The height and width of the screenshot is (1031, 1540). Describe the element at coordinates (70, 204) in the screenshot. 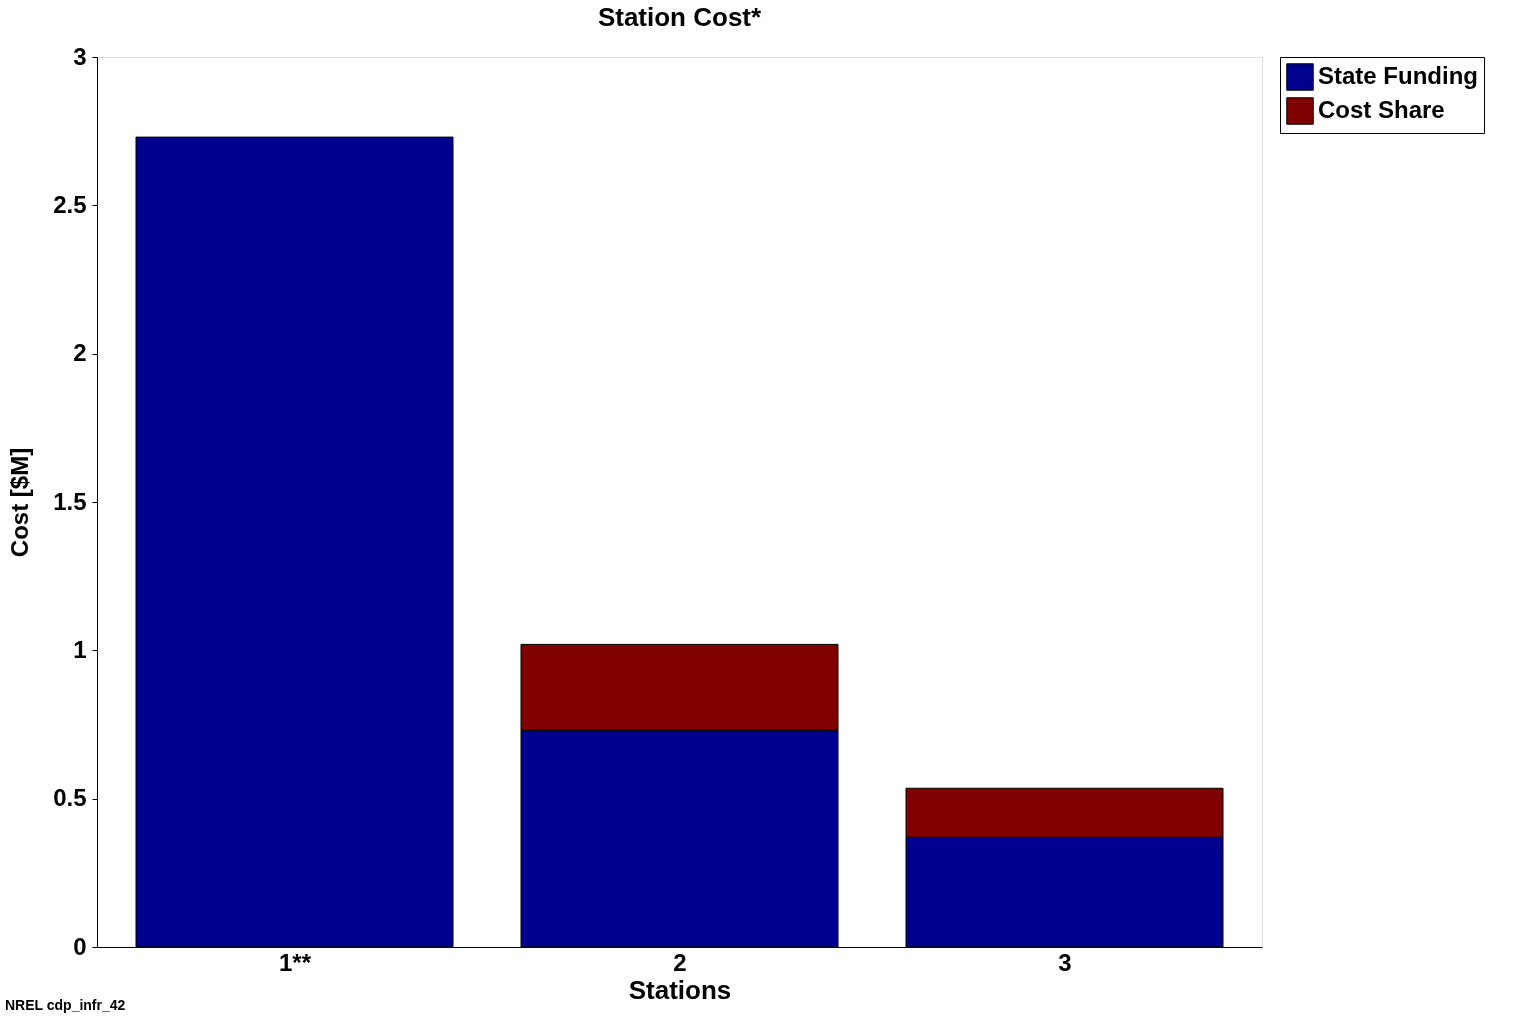

I see `y-tick-label: 2.5` at that location.